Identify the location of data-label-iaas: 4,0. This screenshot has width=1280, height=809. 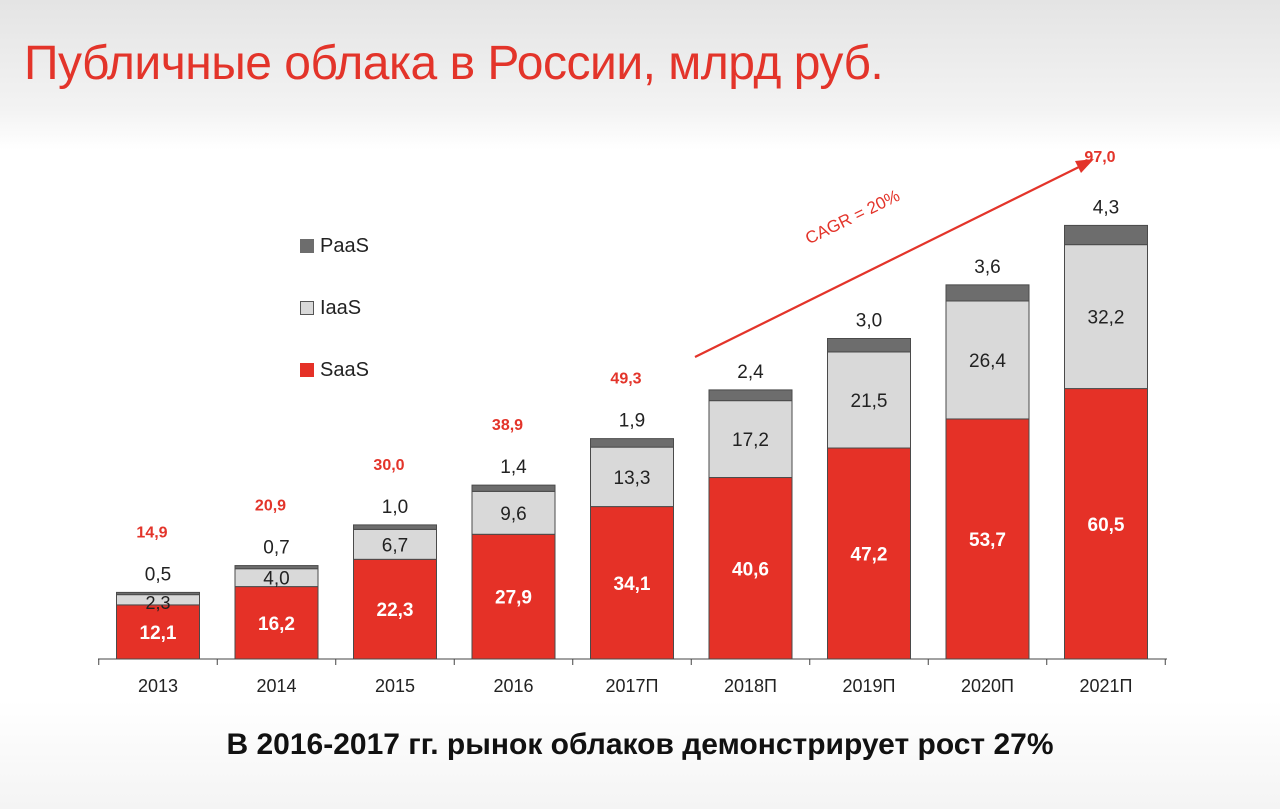
(276, 579).